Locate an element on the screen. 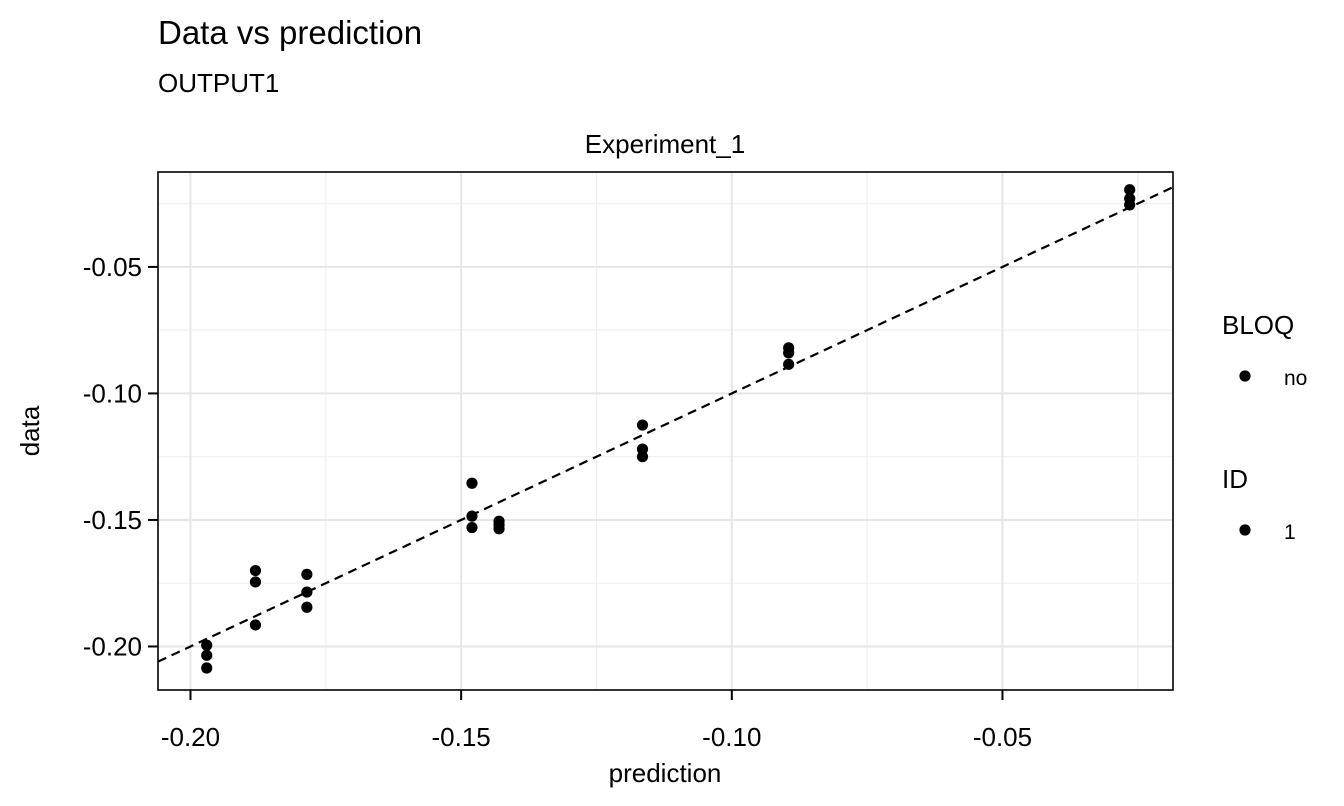 The height and width of the screenshot is (806, 1344). legend-entry-label: no is located at coordinates (1295, 378).